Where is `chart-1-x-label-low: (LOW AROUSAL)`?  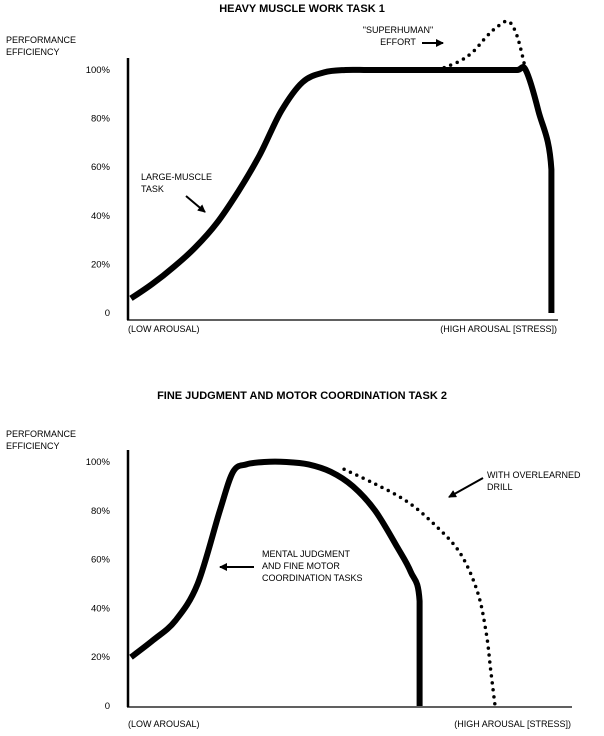
chart-1-x-label-low: (LOW AROUSAL) is located at coordinates (164, 329).